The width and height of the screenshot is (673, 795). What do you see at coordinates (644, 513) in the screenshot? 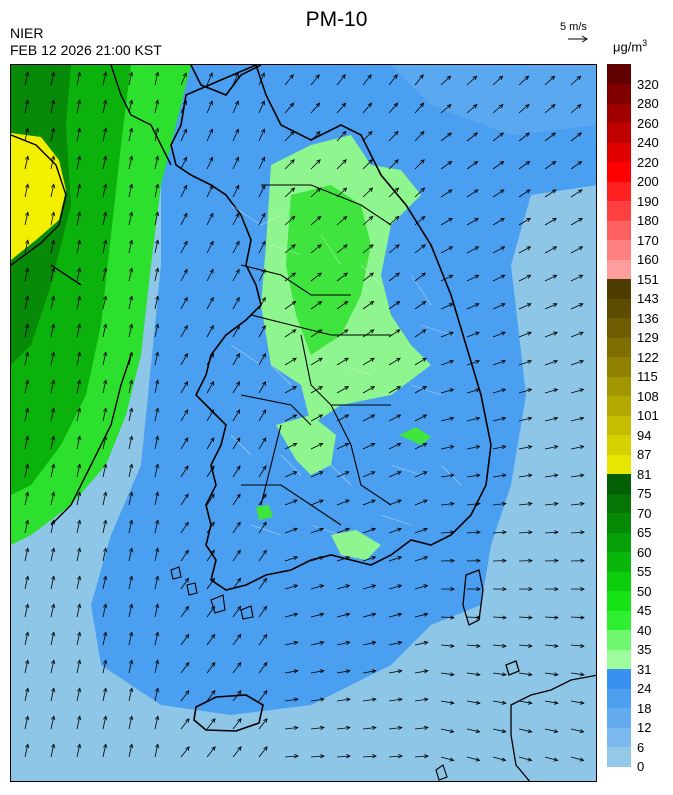
I see `colorbar-label: 70` at bounding box center [644, 513].